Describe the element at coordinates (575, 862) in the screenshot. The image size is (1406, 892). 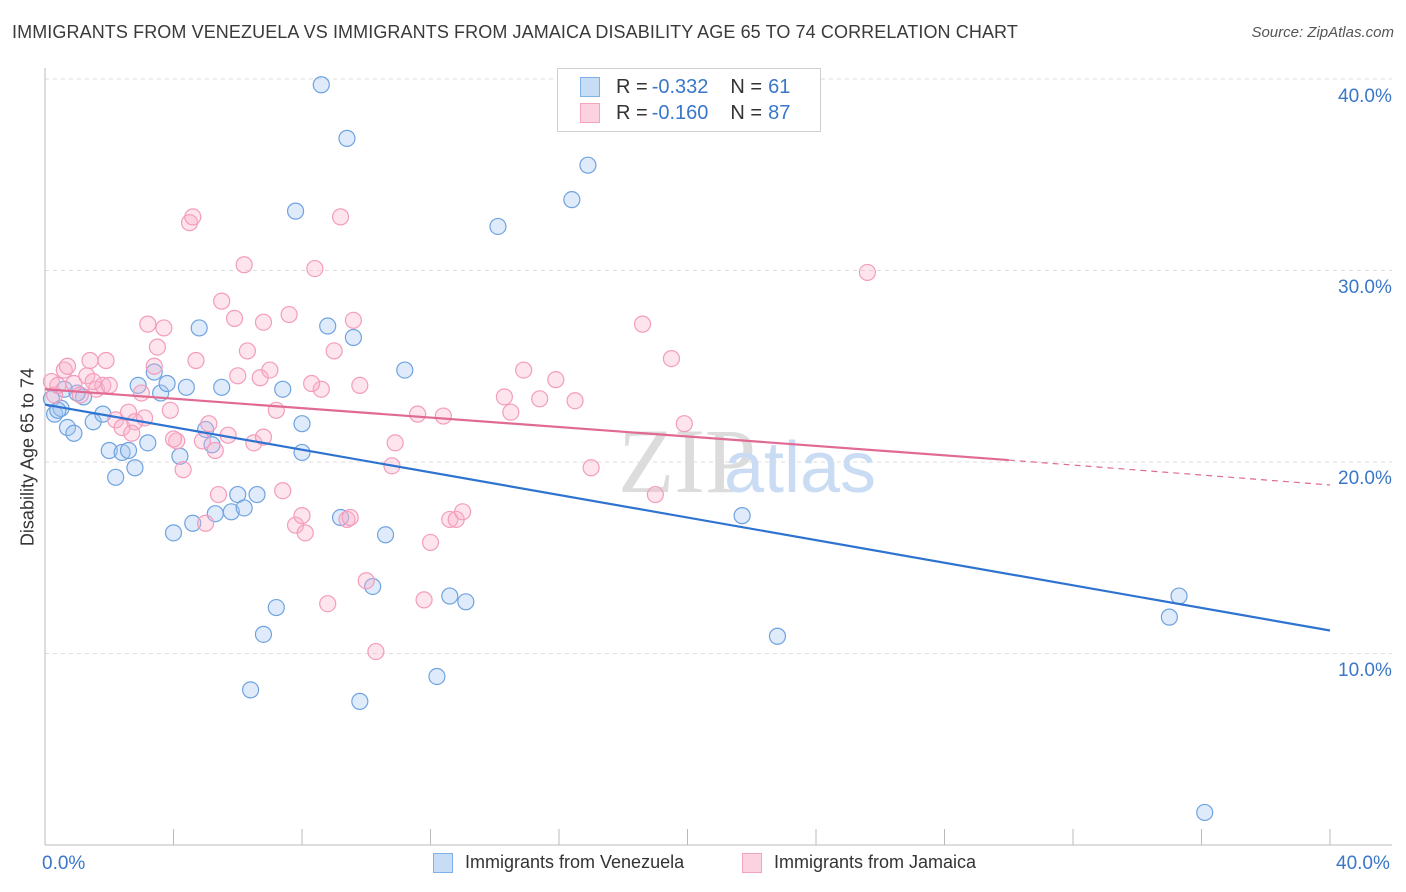
I see `series-name-venezuela: Immigrants from Venezuela` at that location.